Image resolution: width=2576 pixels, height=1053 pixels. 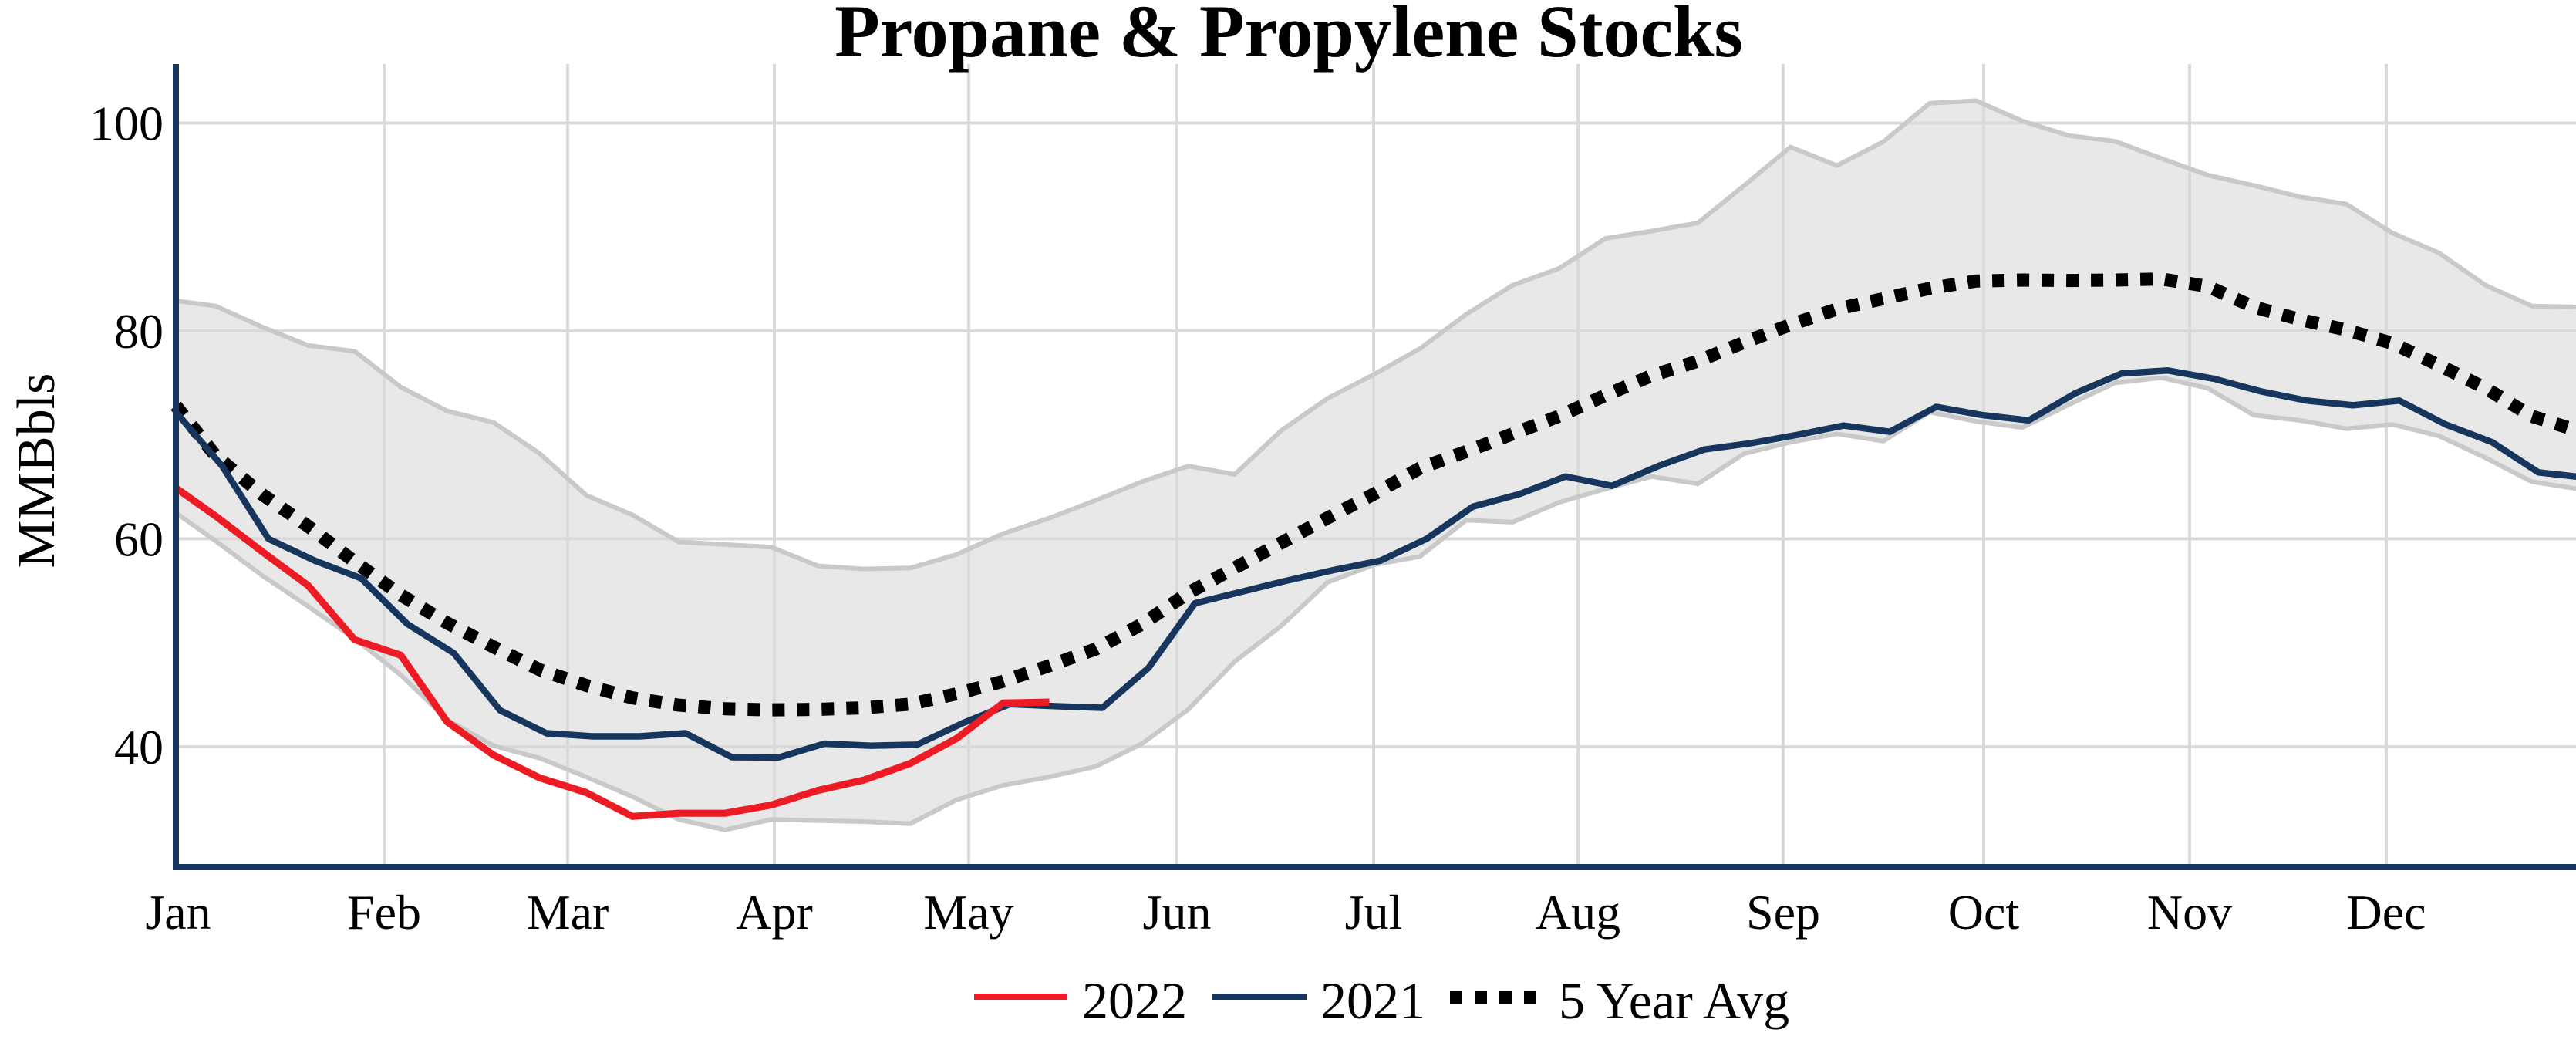 What do you see at coordinates (1289, 36) in the screenshot?
I see `svg-text: Propane & Propylene Stocks` at bounding box center [1289, 36].